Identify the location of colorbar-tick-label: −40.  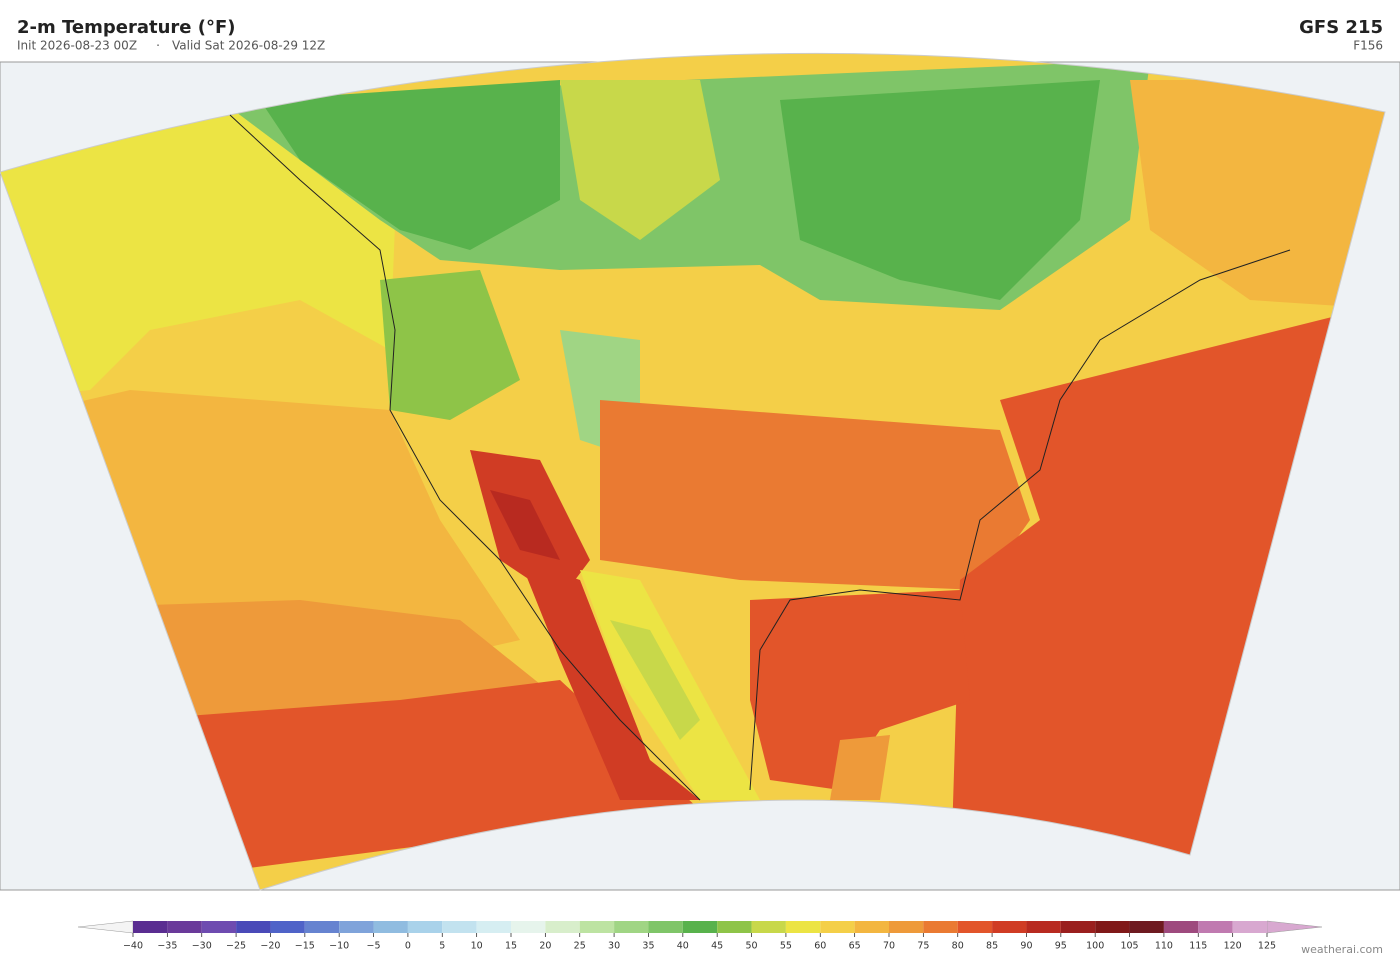
(133, 946).